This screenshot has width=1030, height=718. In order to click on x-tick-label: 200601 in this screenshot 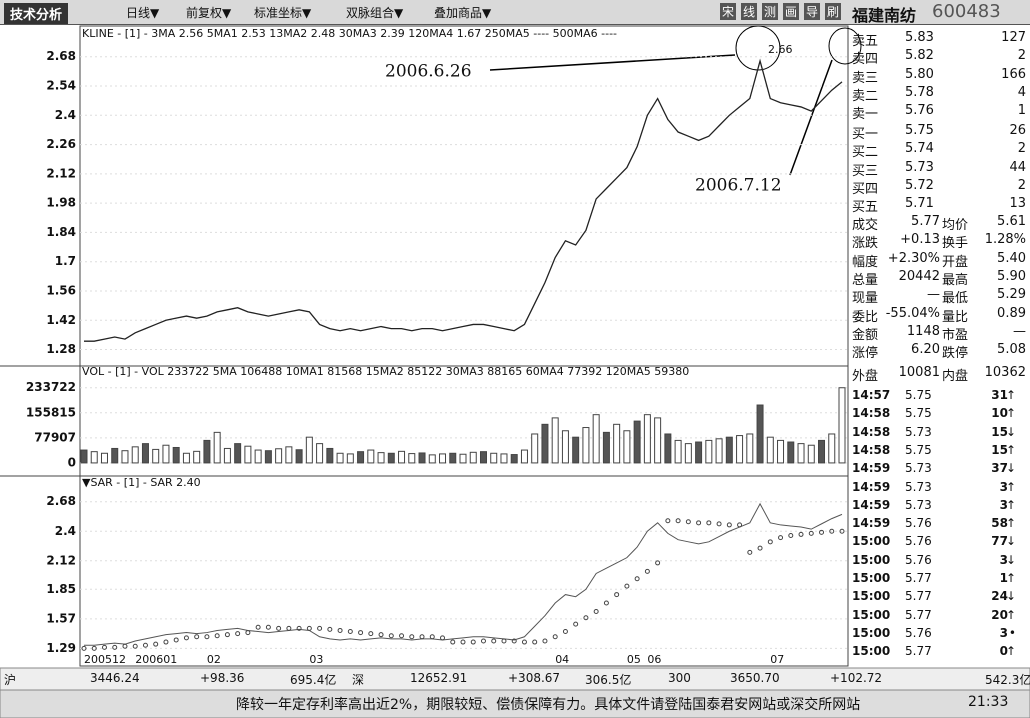, I will do `click(156, 659)`.